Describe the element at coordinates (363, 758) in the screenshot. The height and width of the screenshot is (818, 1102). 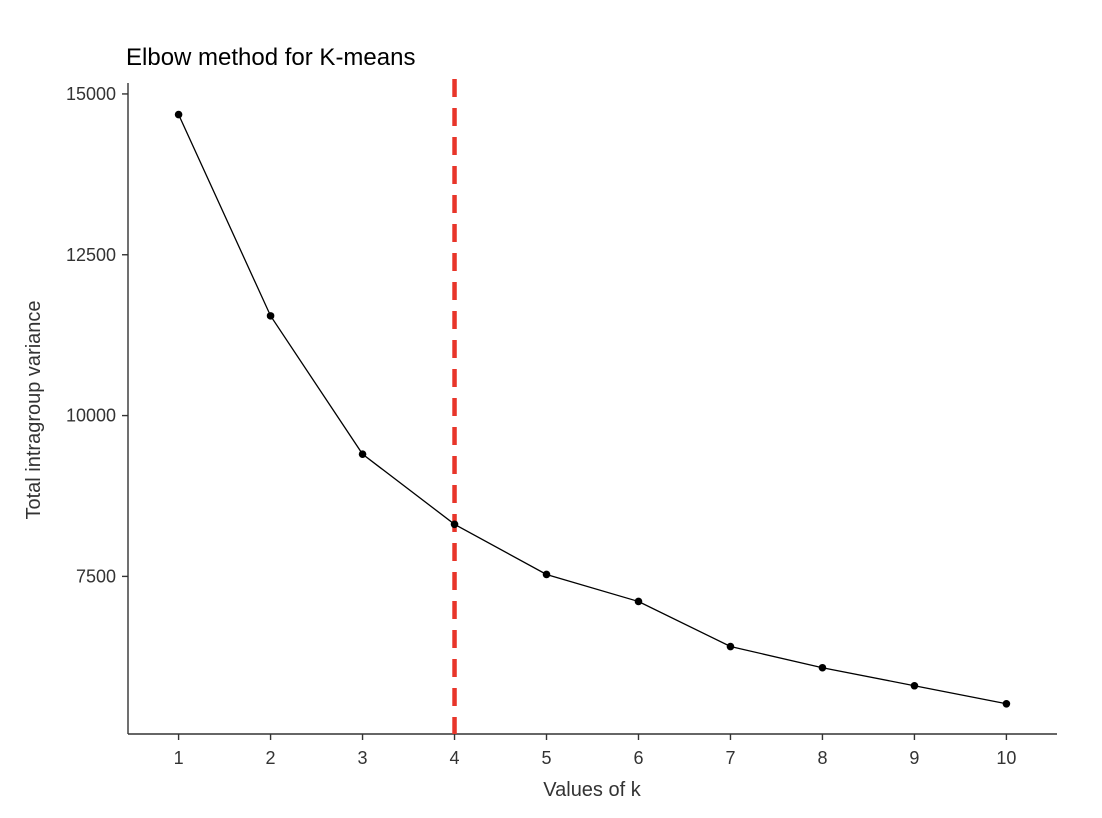
I see `x-tick-label: 3` at that location.